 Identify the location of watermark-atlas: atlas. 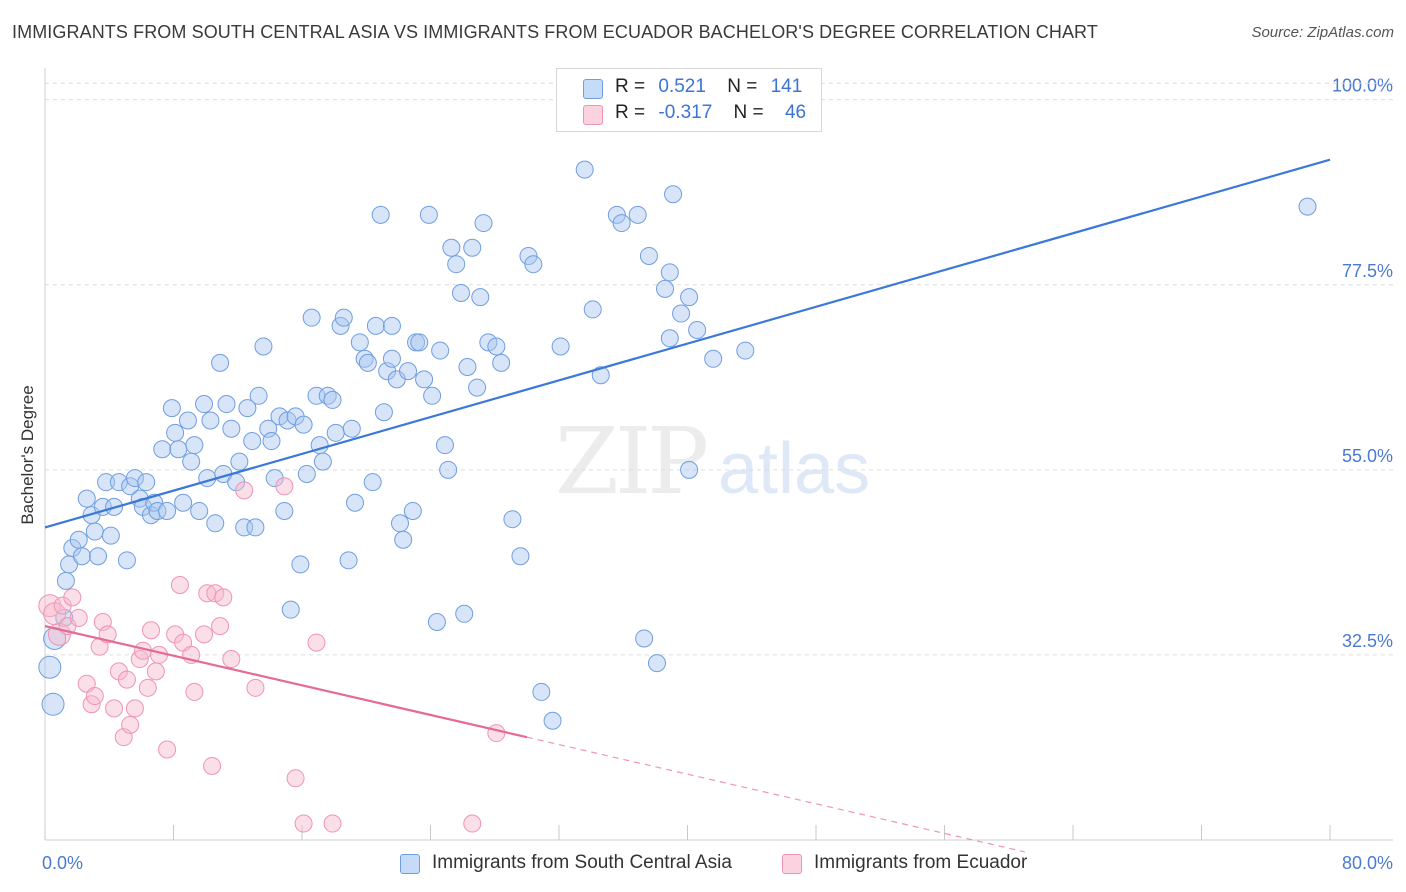
(794, 469).